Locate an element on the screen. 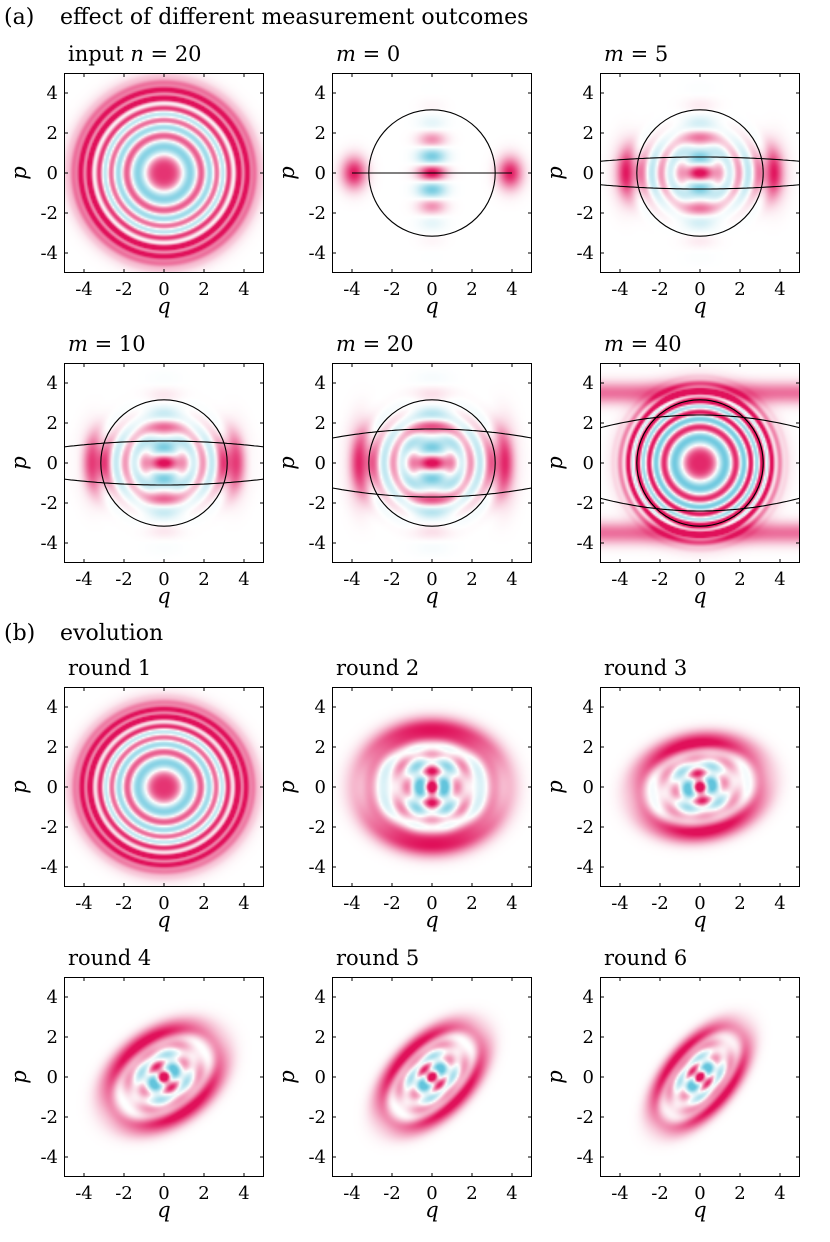 The width and height of the screenshot is (830, 1242). panel-8-xtick-label: 2 is located at coordinates (471, 903).